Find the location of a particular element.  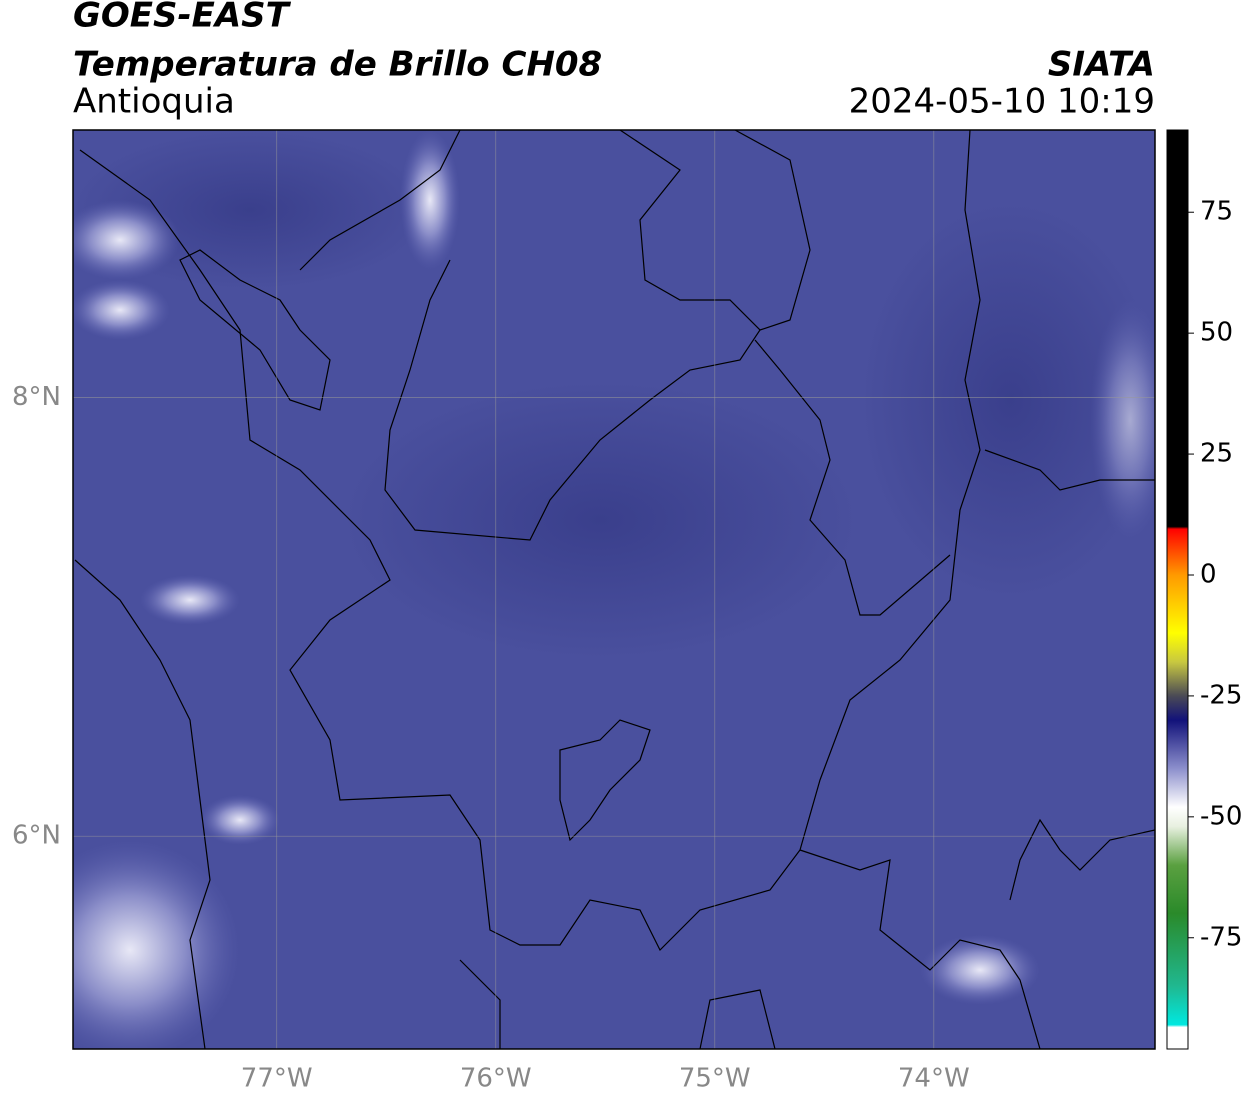

x-tick-label: 76°W is located at coordinates (496, 1079).